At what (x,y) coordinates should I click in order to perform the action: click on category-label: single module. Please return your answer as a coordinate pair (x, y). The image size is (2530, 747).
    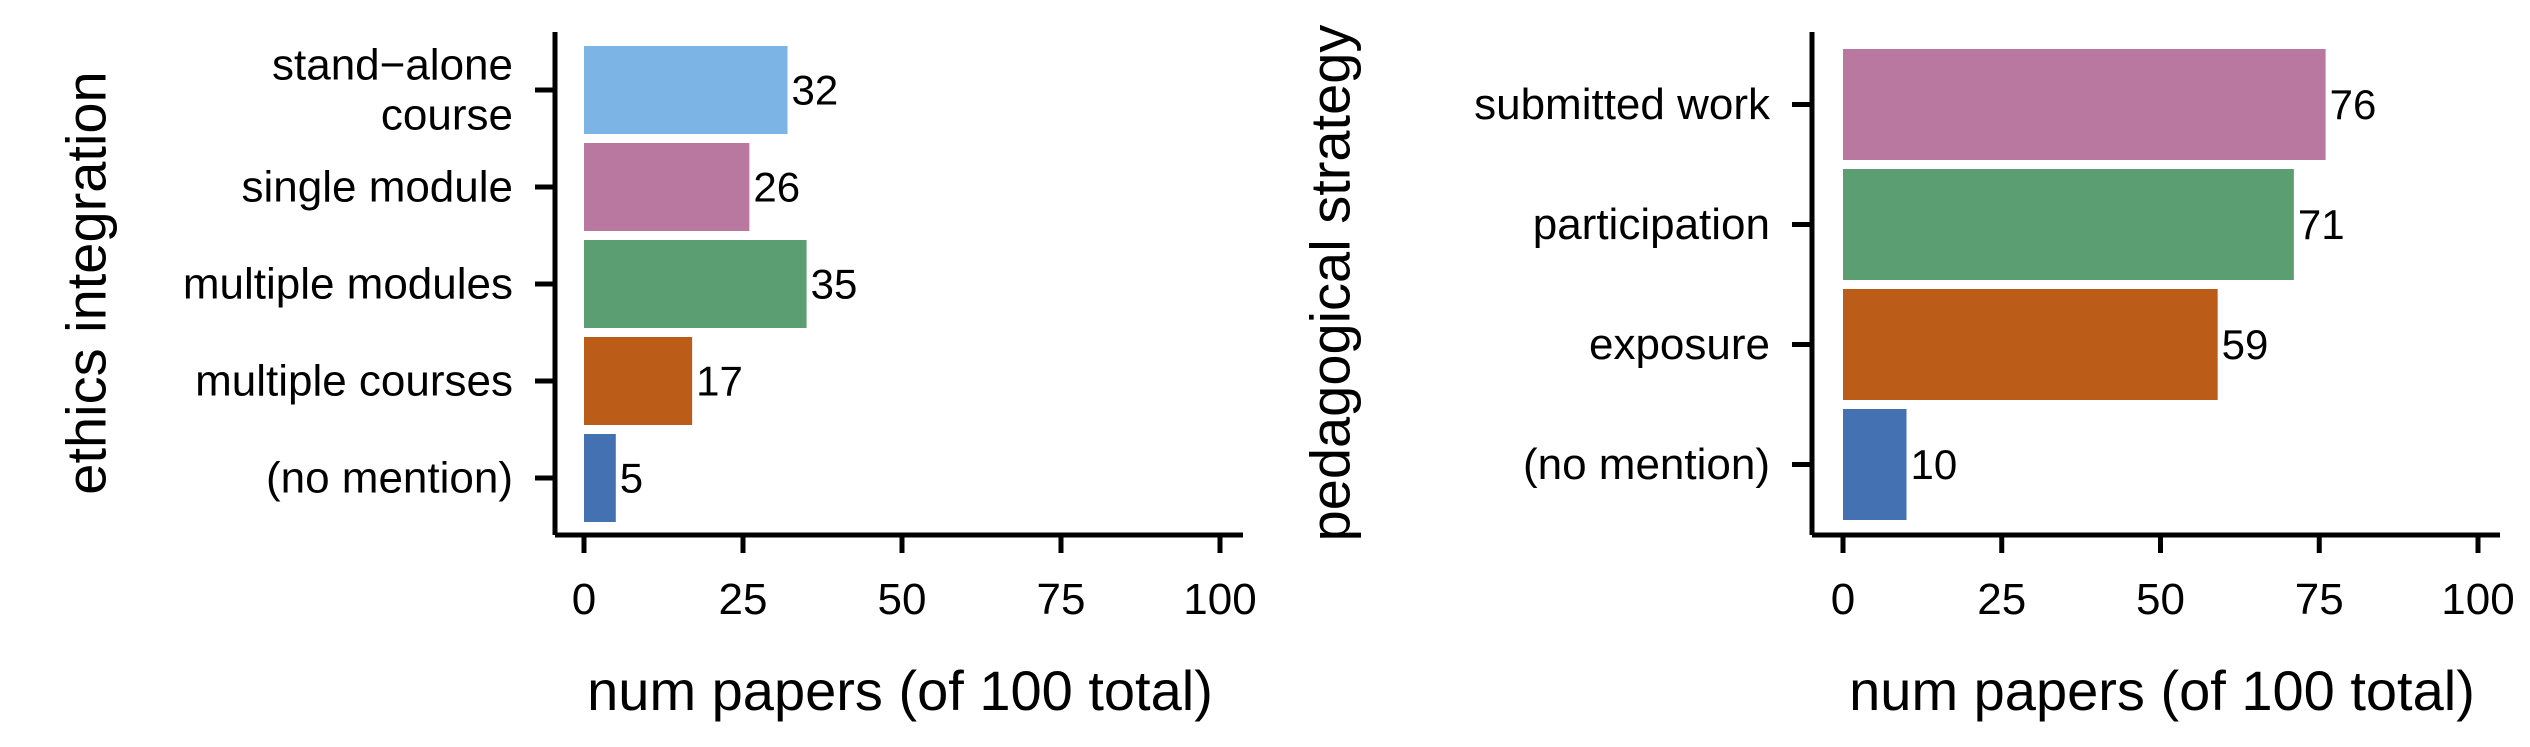
    Looking at the image, I should click on (378, 187).